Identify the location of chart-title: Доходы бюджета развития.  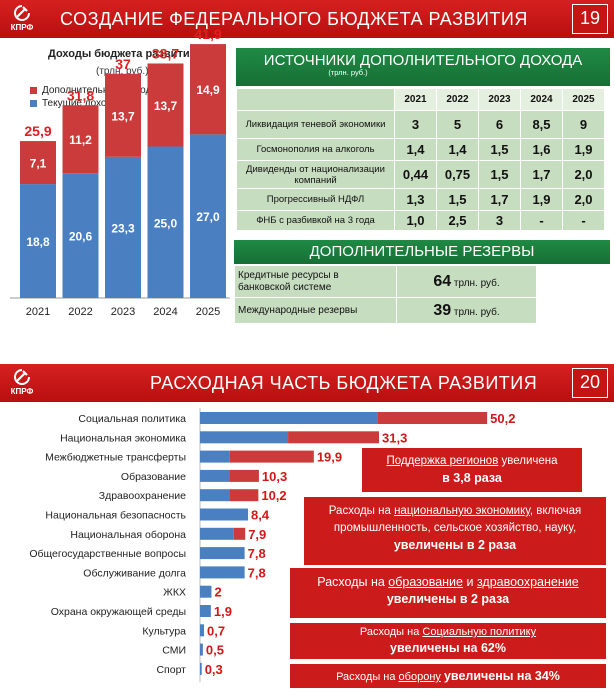
(122, 54).